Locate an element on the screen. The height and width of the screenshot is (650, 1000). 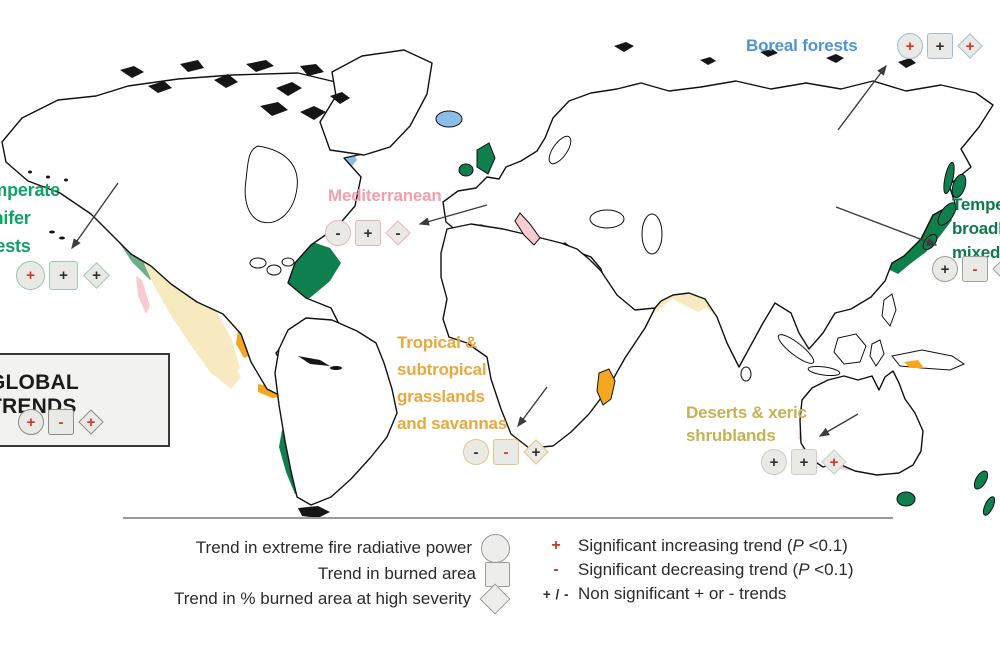
biome-label-deserts: Deserts & xeric shrublands is located at coordinates (746, 424).